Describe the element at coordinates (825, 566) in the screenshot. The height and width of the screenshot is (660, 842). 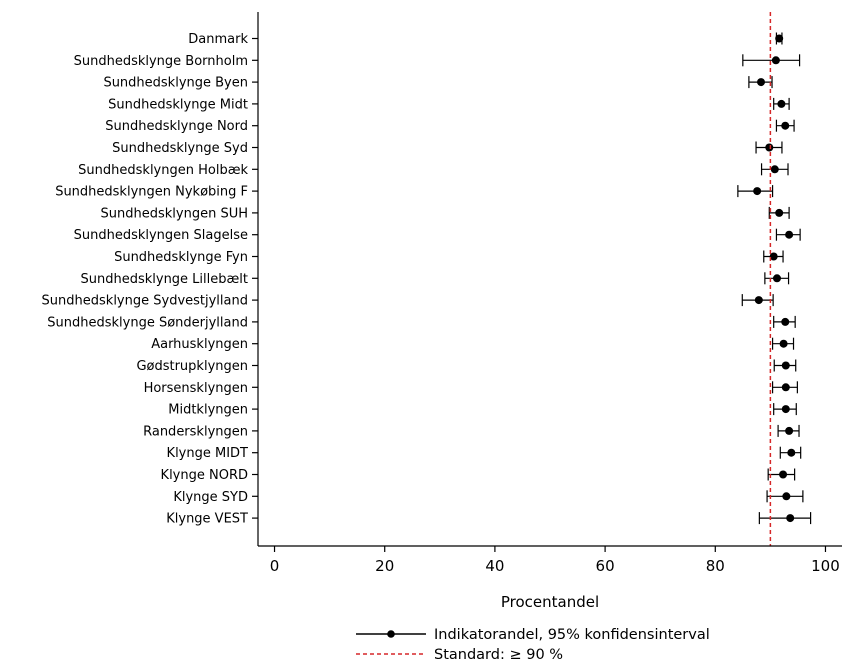
I see `x-tick-label: 100` at that location.